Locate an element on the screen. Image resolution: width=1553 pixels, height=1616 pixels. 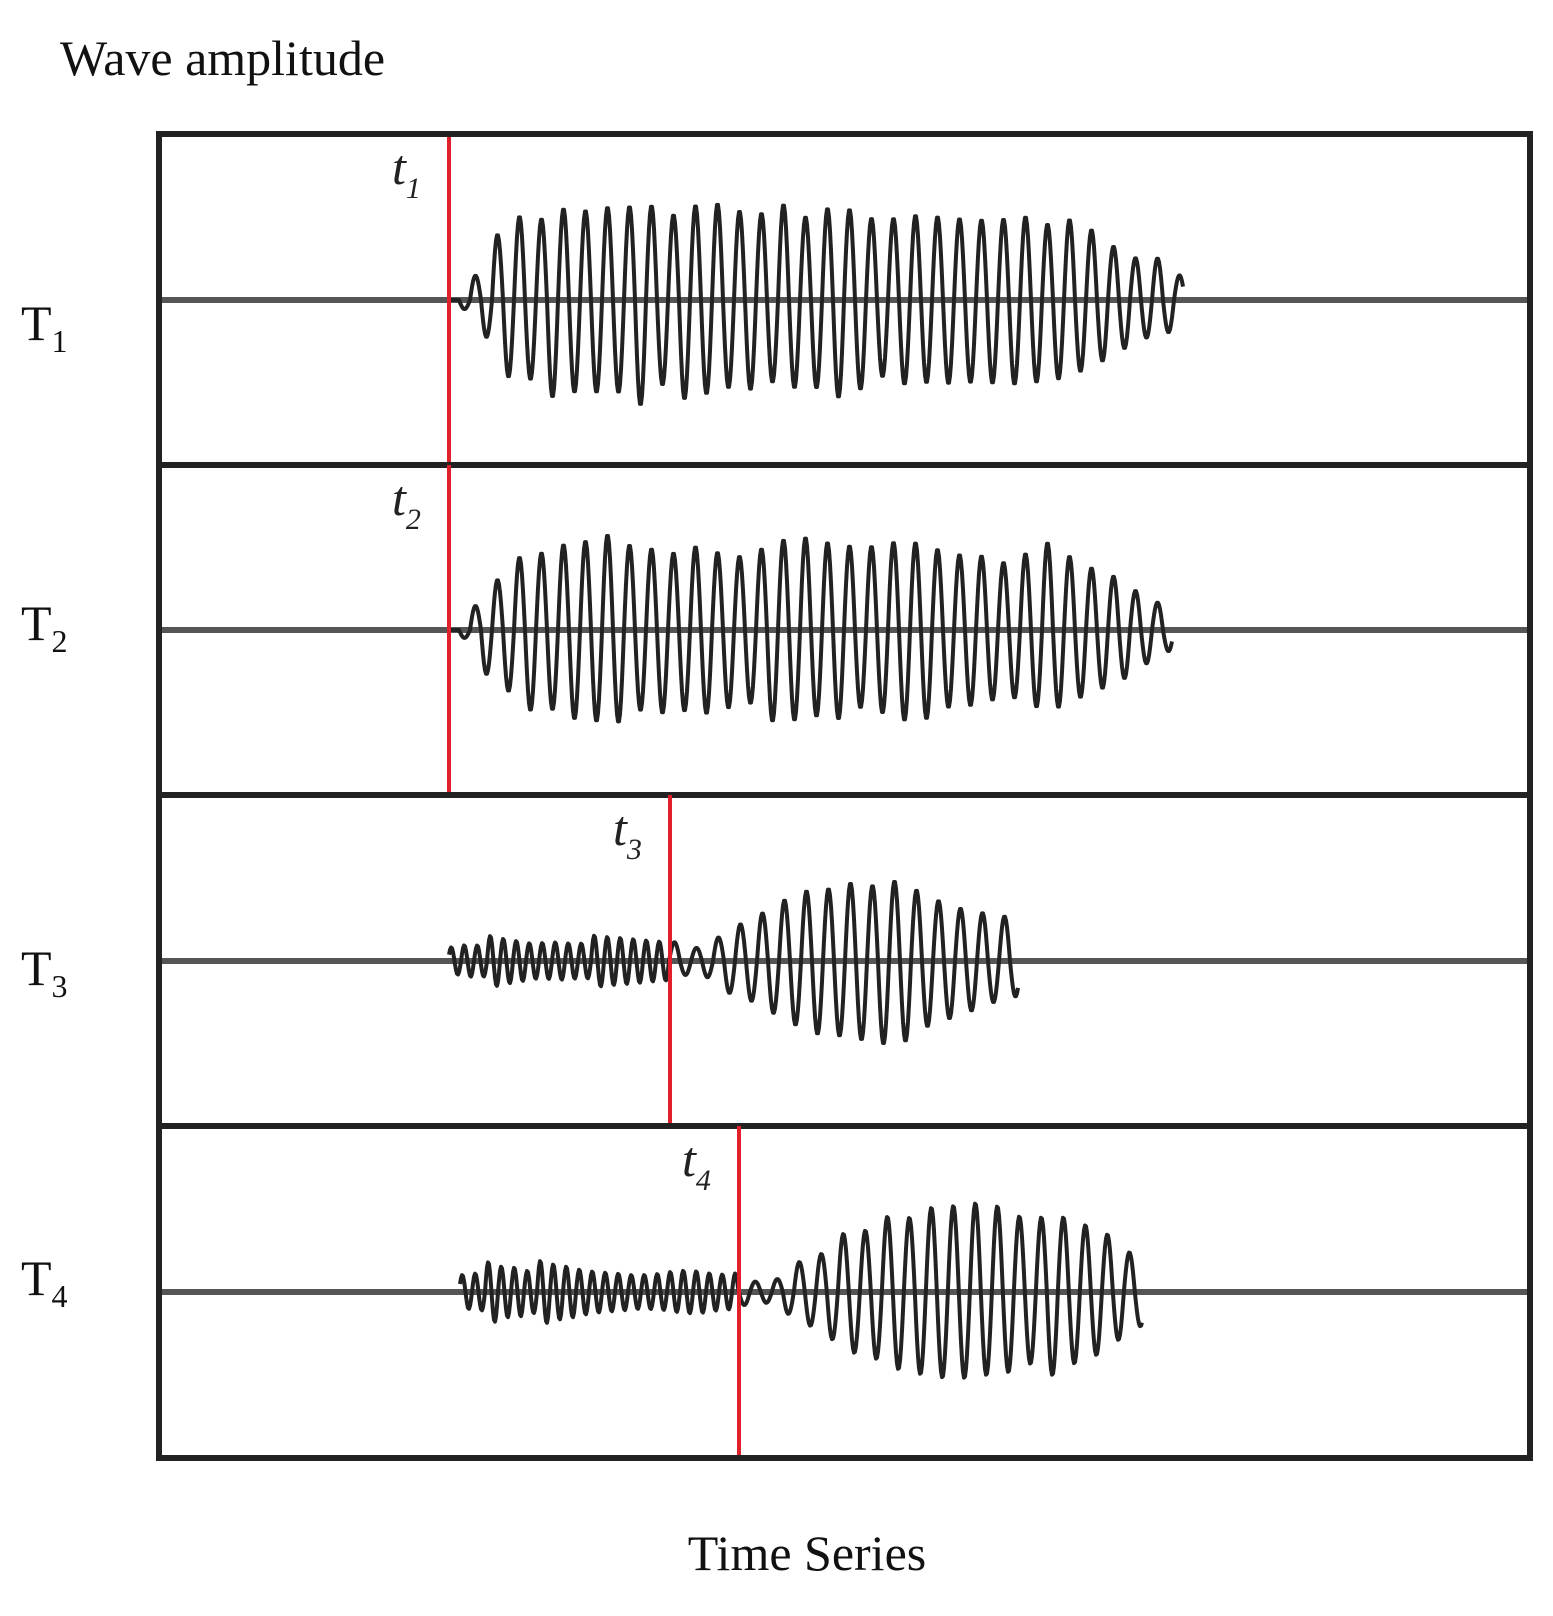
arrival-label-sub: 1 is located at coordinates (413, 188).